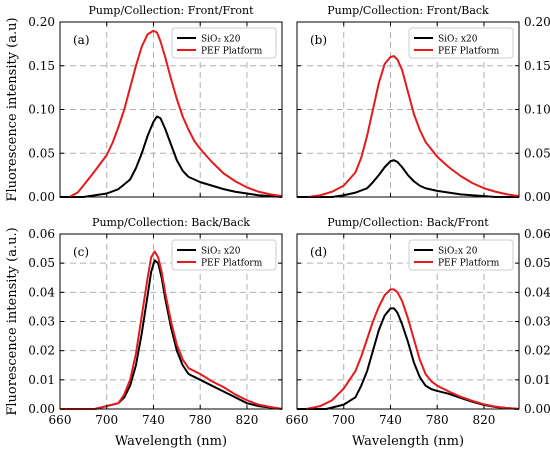 The height and width of the screenshot is (467, 550). I want to click on legend-label: SiO₂x 20, so click(458, 252).